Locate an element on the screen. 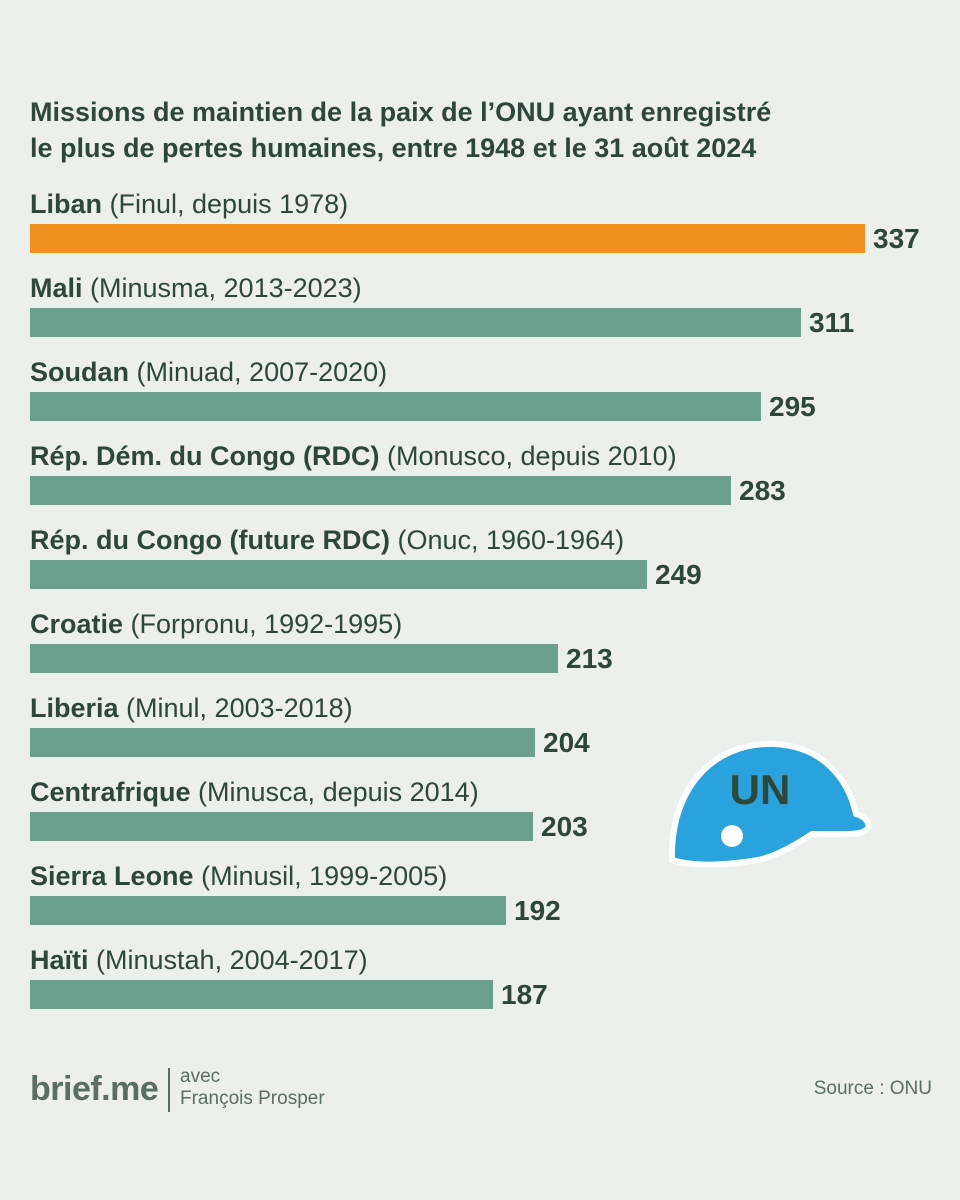 The image size is (960, 1200). author-credit: avec François Prosper is located at coordinates (252, 1088).